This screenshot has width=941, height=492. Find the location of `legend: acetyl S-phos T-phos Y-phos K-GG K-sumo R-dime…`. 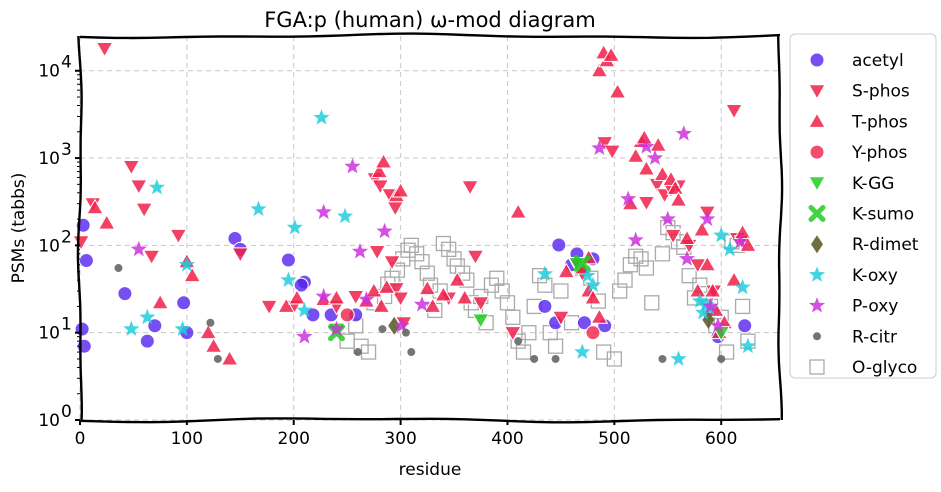

legend: acetyl S-phos T-phos Y-phos K-GG K-sumo R-dime… is located at coordinates (863, 206).